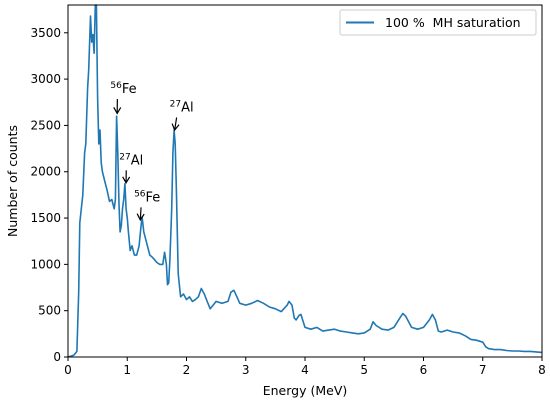 The height and width of the screenshot is (403, 550). Describe the element at coordinates (453, 22) in the screenshot. I see `legend-label: 100 % MH saturation` at that location.